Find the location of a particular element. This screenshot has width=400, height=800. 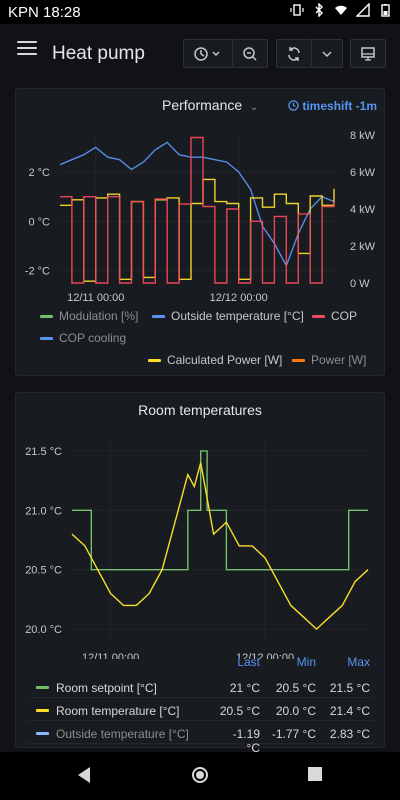

legend-label: Calculated Power [W] is located at coordinates (225, 360).